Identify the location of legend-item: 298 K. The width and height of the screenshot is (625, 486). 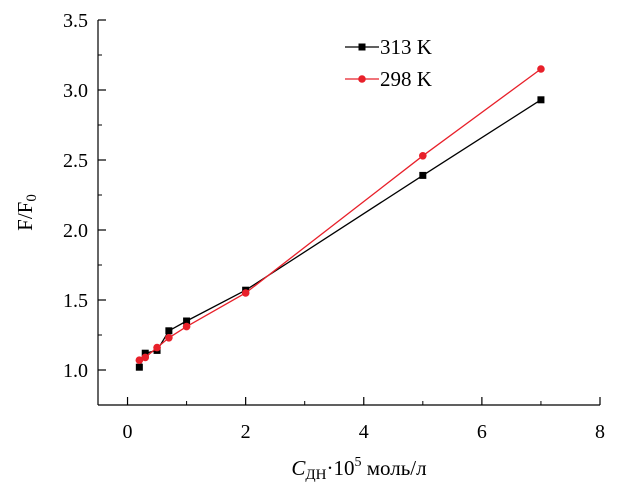
(388, 79).